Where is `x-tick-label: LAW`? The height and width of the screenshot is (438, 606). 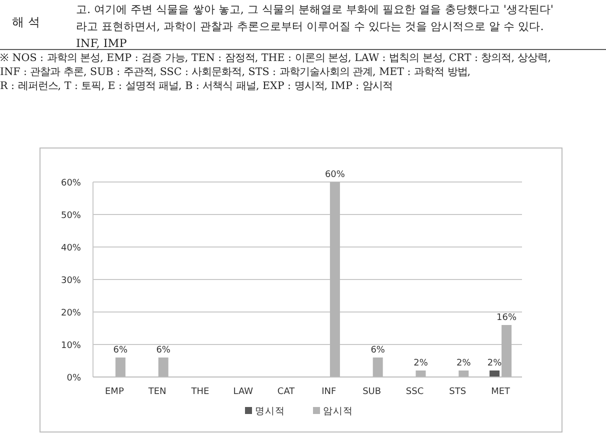 x-tick-label: LAW is located at coordinates (243, 392).